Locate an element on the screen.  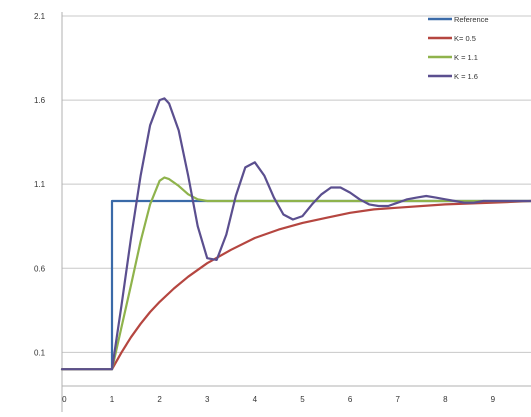
x-tick-label: 6 is located at coordinates (350, 399).